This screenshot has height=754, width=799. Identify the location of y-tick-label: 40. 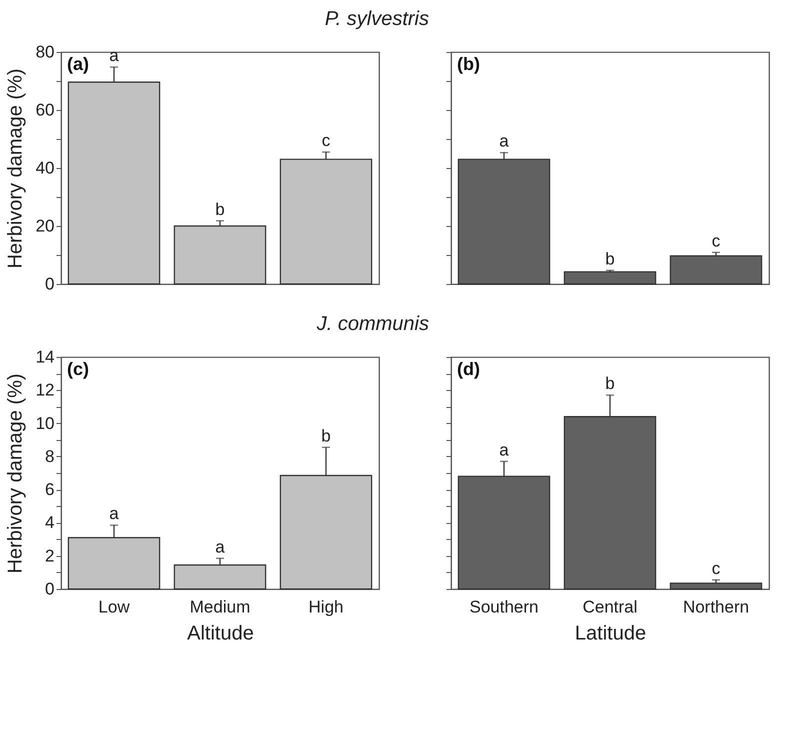
(45, 168).